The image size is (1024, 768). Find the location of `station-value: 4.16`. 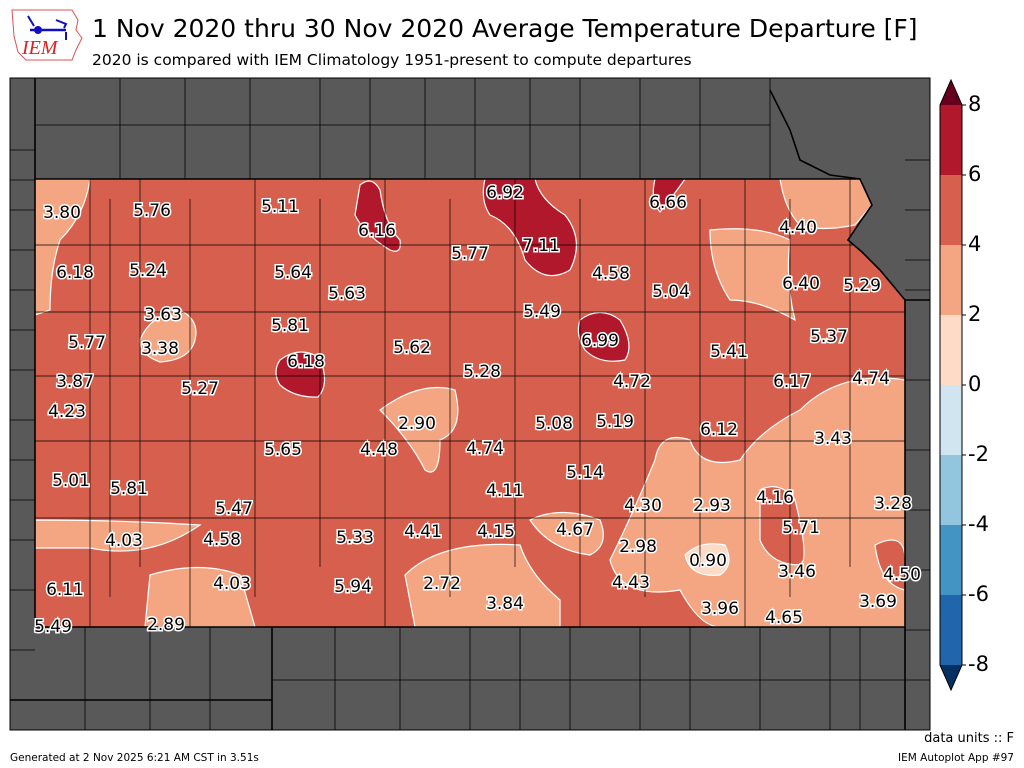

station-value: 4.16 is located at coordinates (775, 498).